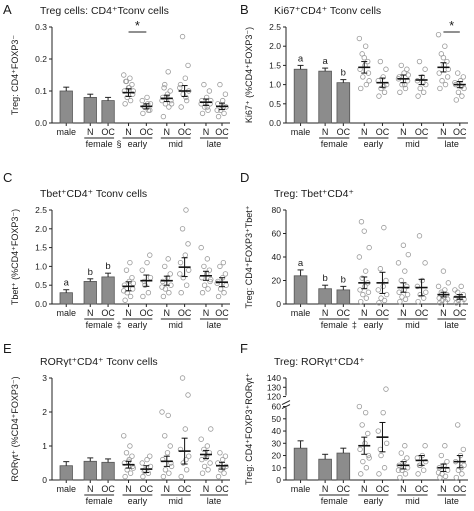 This screenshot has width=474, height=511. What do you see at coordinates (66, 132) in the screenshot?
I see `panel-a-x-tick-label: male` at bounding box center [66, 132].